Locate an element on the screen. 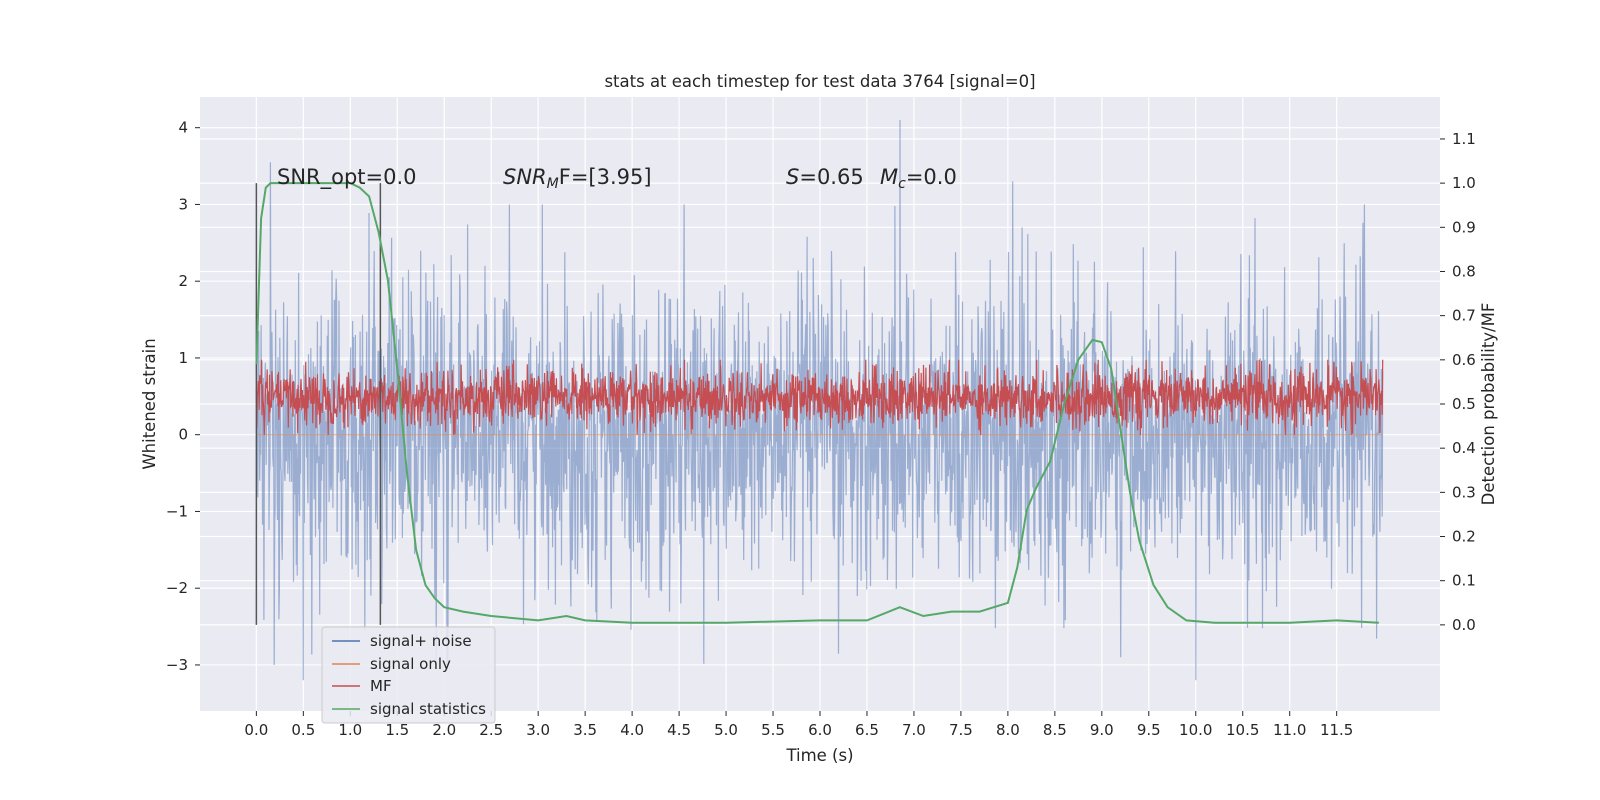 This screenshot has height=800, width=1600. x-tick-label: 2.5 is located at coordinates (491, 730).